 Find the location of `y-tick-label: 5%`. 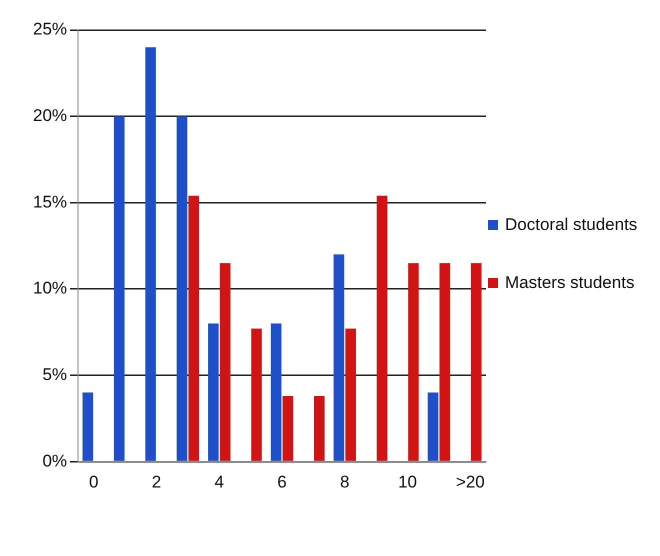

y-tick-label: 5% is located at coordinates (55, 374).